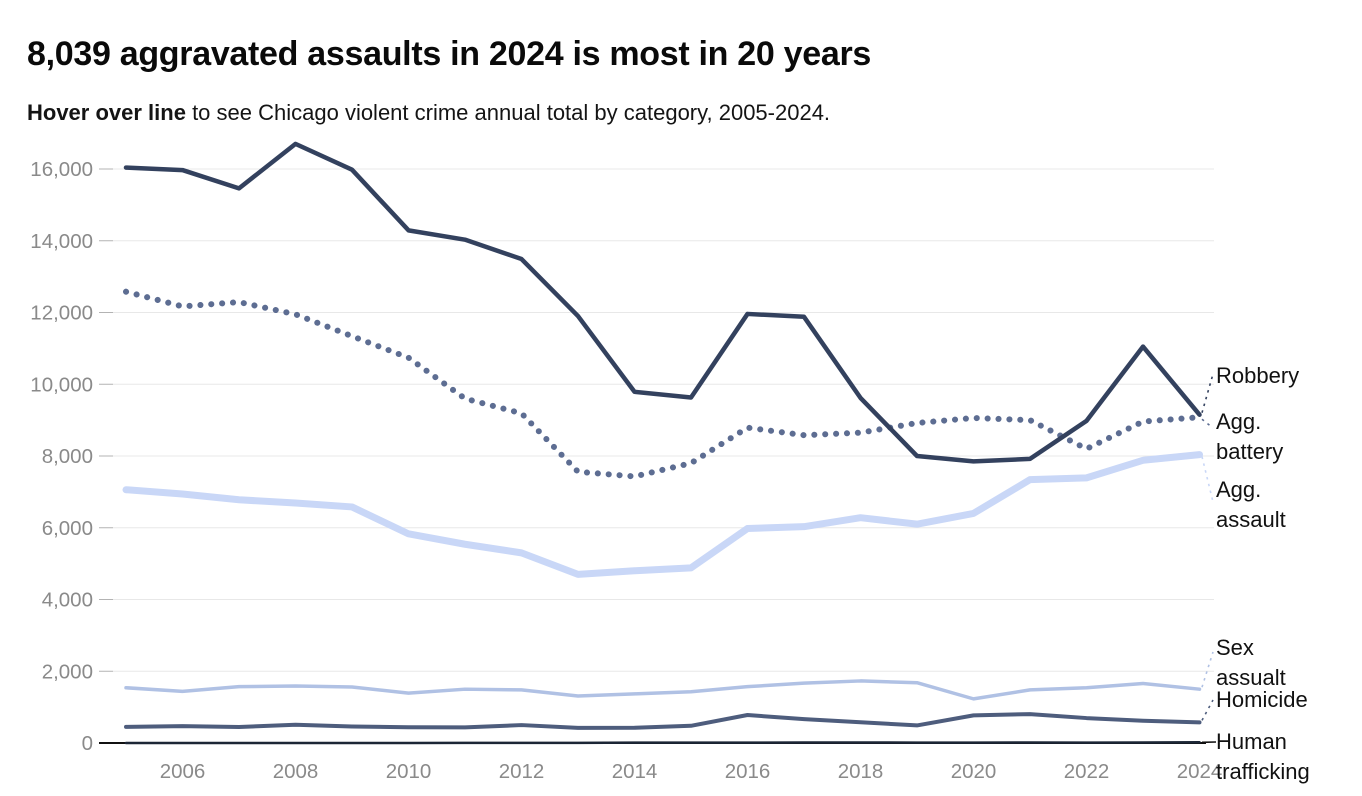 This screenshot has width=1362, height=796. Describe the element at coordinates (1262, 699) in the screenshot. I see `series-label-homicide: Homicide` at that location.